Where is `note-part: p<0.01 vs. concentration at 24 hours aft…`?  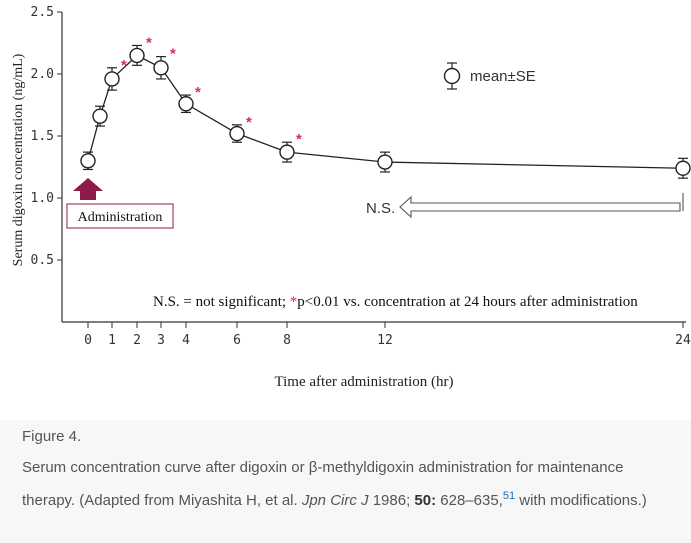
note-part: p<0.01 vs. concentration at 24 hours aft… is located at coordinates (467, 302).